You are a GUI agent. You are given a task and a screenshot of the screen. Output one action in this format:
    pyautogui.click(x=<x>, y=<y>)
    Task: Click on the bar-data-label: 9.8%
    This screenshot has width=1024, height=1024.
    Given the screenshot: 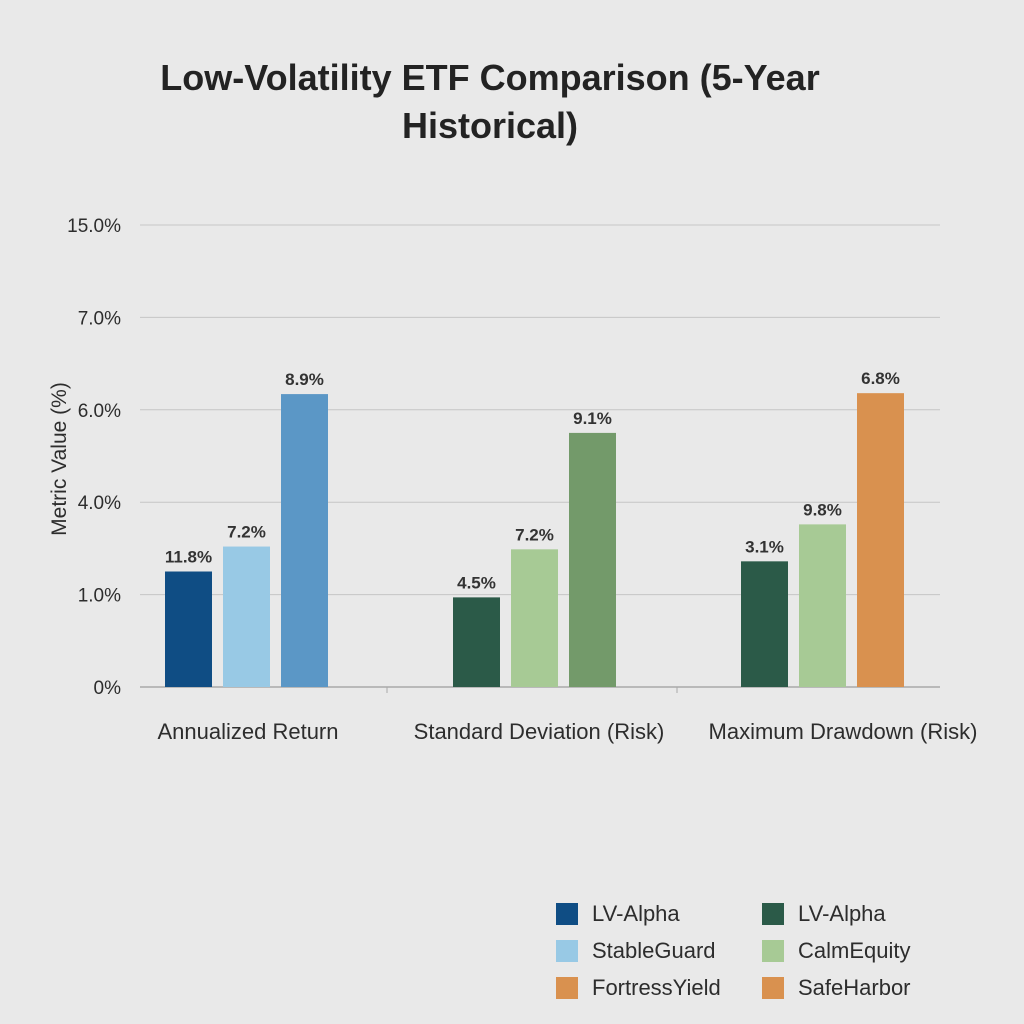 What is the action you would take?
    pyautogui.click(x=822, y=509)
    